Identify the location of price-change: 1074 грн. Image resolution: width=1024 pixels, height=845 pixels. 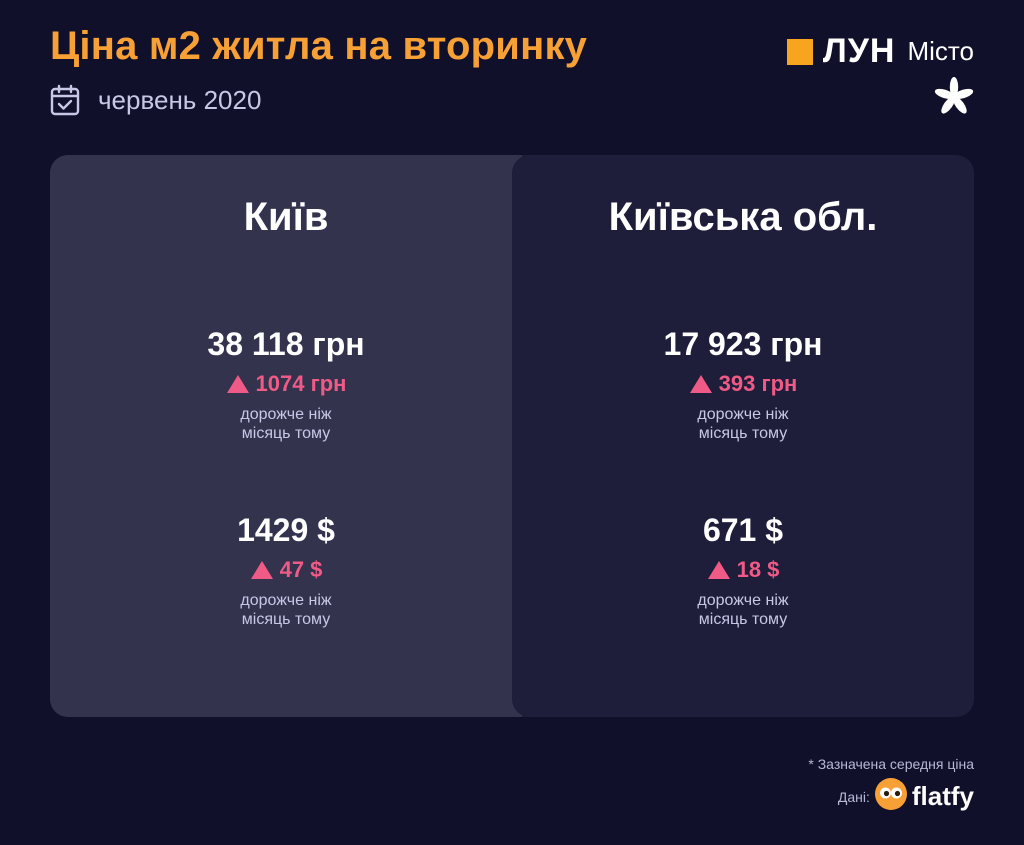
(286, 384).